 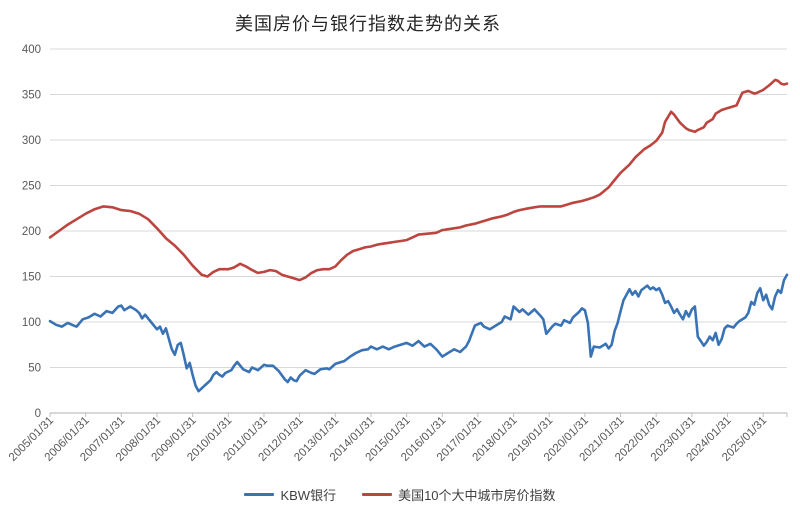 What do you see at coordinates (308, 495) in the screenshot?
I see `legend-label-kbw: KBW银行` at bounding box center [308, 495].